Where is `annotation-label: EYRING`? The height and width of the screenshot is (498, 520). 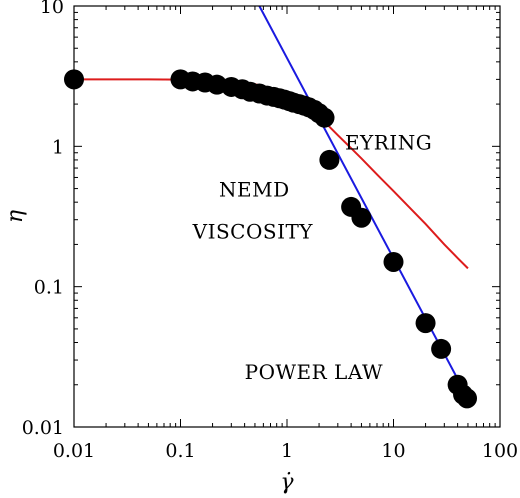 annotation-label: EYRING is located at coordinates (388, 142).